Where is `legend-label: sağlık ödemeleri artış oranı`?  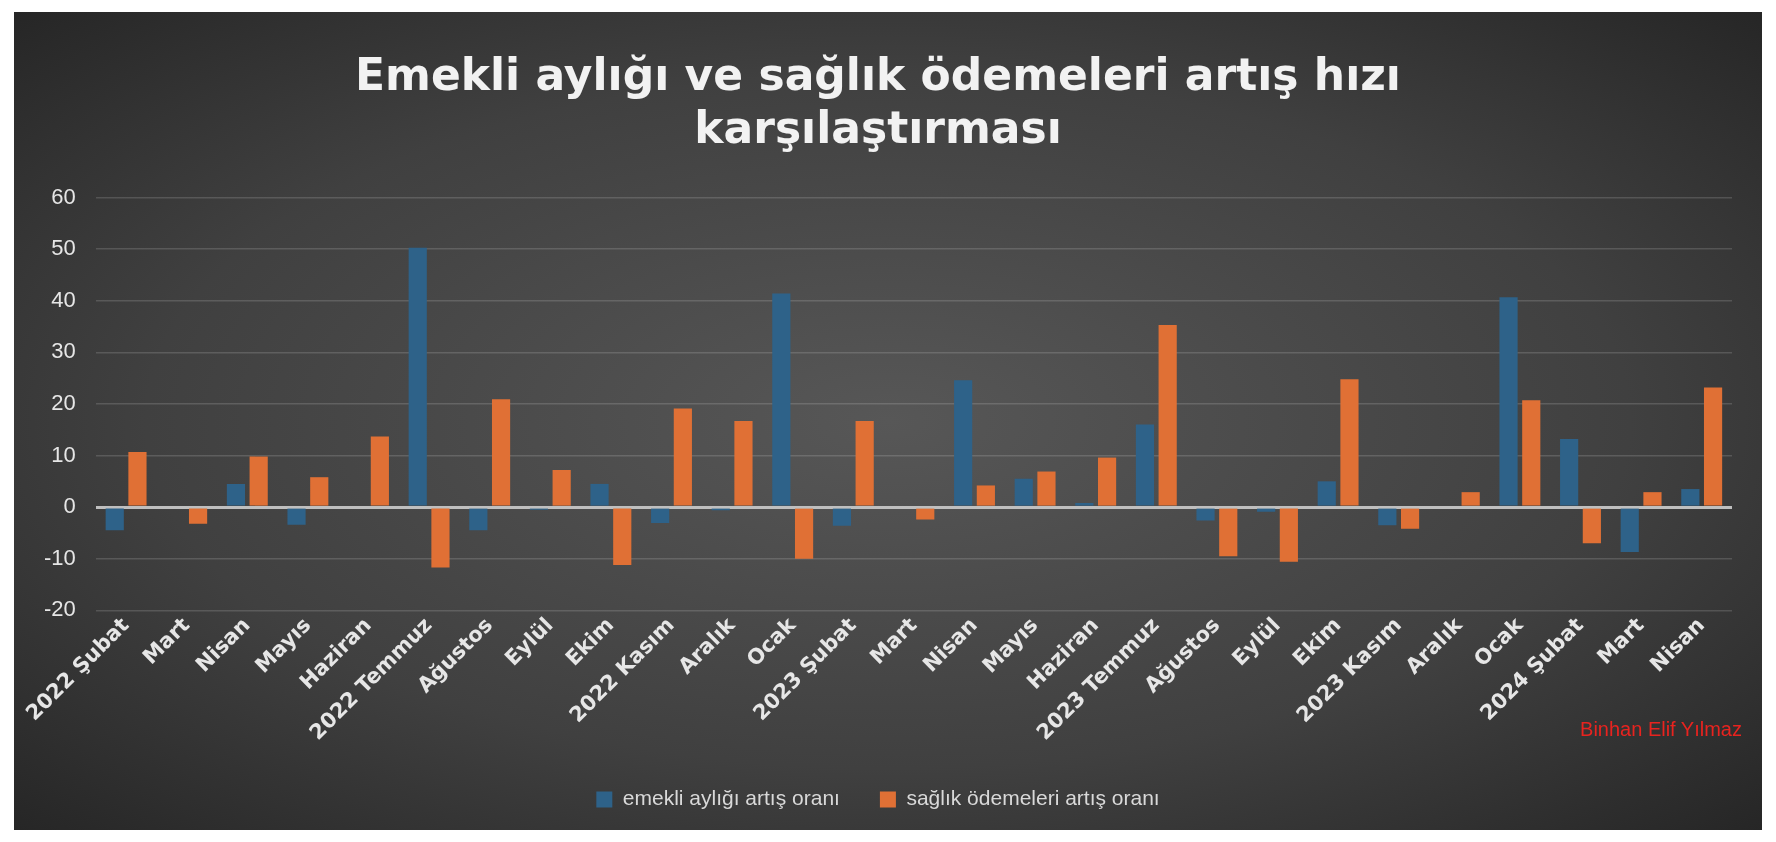 legend-label: sağlık ödemeleri artış oranı is located at coordinates (1033, 798).